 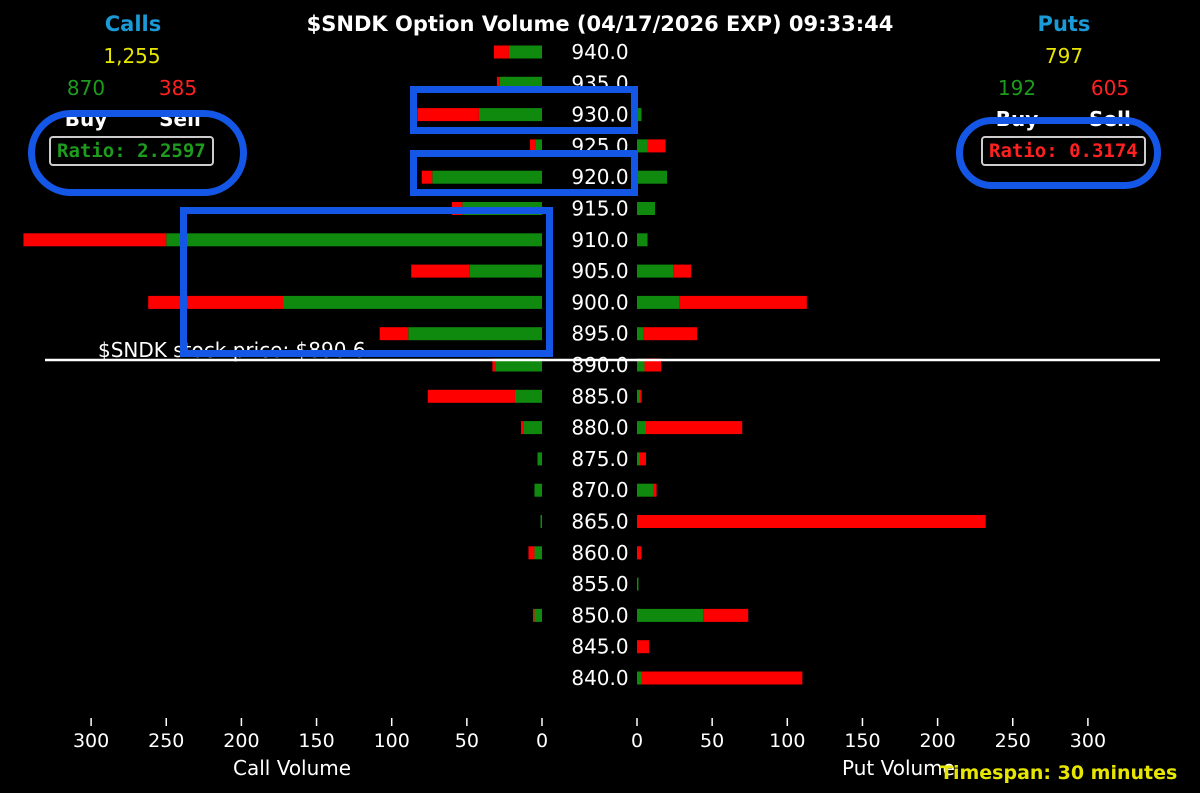 I want to click on call-tick-label: 0, so click(x=542, y=741).